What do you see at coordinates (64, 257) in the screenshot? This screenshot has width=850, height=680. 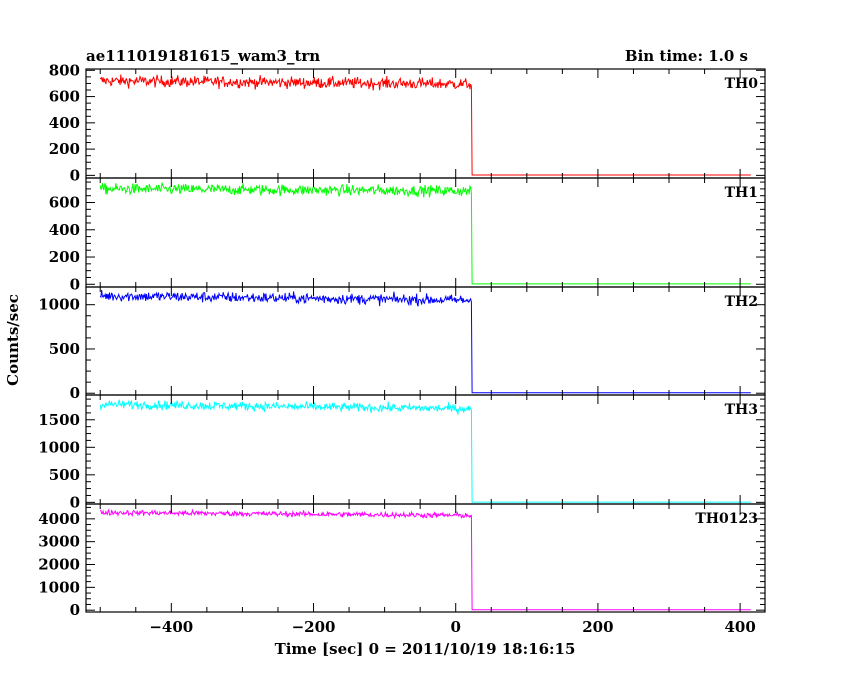 I see `y-tick-label-th1: 200` at bounding box center [64, 257].